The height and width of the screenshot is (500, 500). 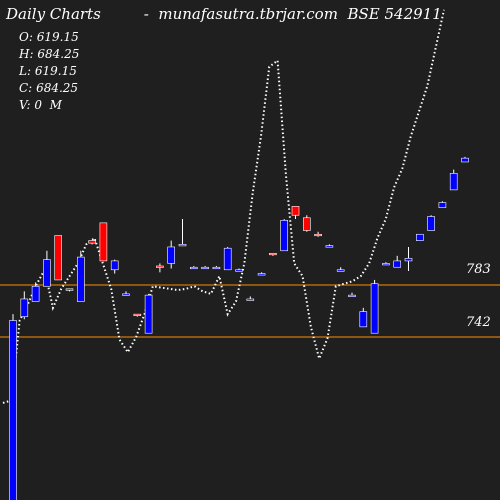 I want to click on volume-row: V: 0 M, so click(x=40, y=105).